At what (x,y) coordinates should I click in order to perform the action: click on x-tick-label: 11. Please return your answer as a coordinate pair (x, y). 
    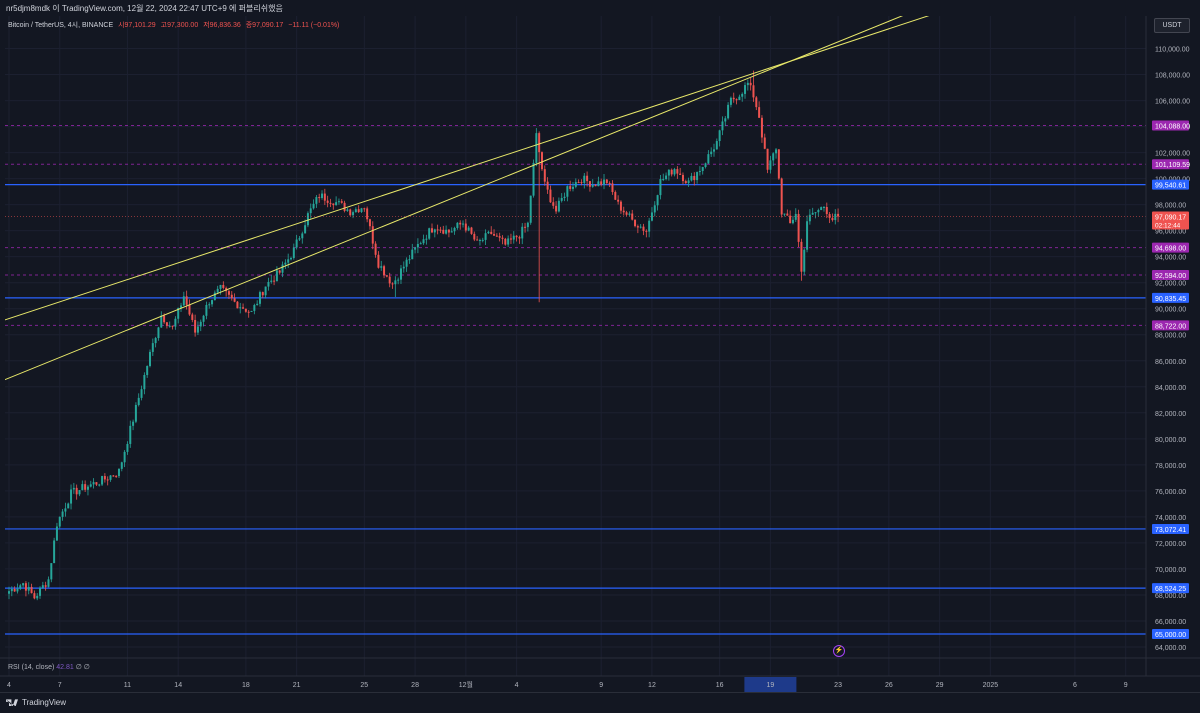
    Looking at the image, I should click on (127, 685).